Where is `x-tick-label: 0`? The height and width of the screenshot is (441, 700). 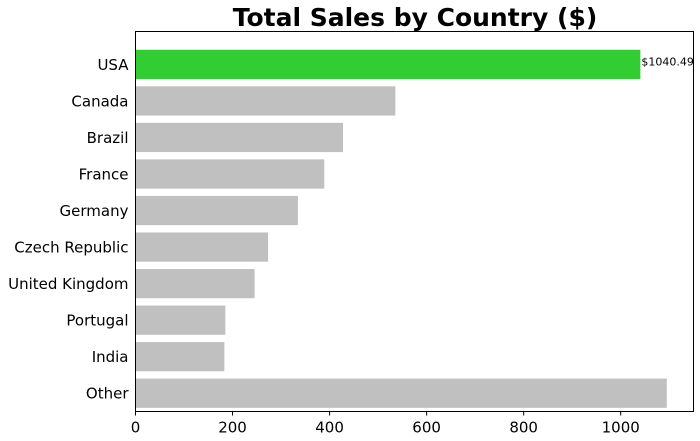 x-tick-label: 0 is located at coordinates (136, 428).